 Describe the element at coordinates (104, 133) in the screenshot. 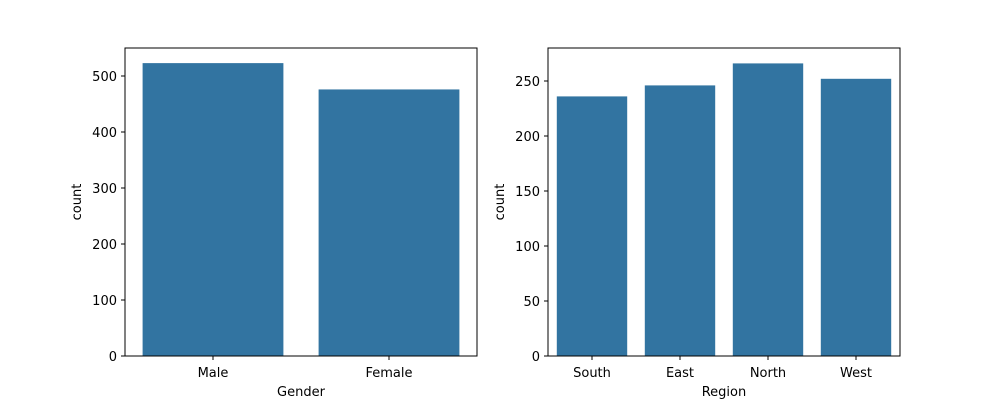

I see `y-tick-label: 400` at that location.